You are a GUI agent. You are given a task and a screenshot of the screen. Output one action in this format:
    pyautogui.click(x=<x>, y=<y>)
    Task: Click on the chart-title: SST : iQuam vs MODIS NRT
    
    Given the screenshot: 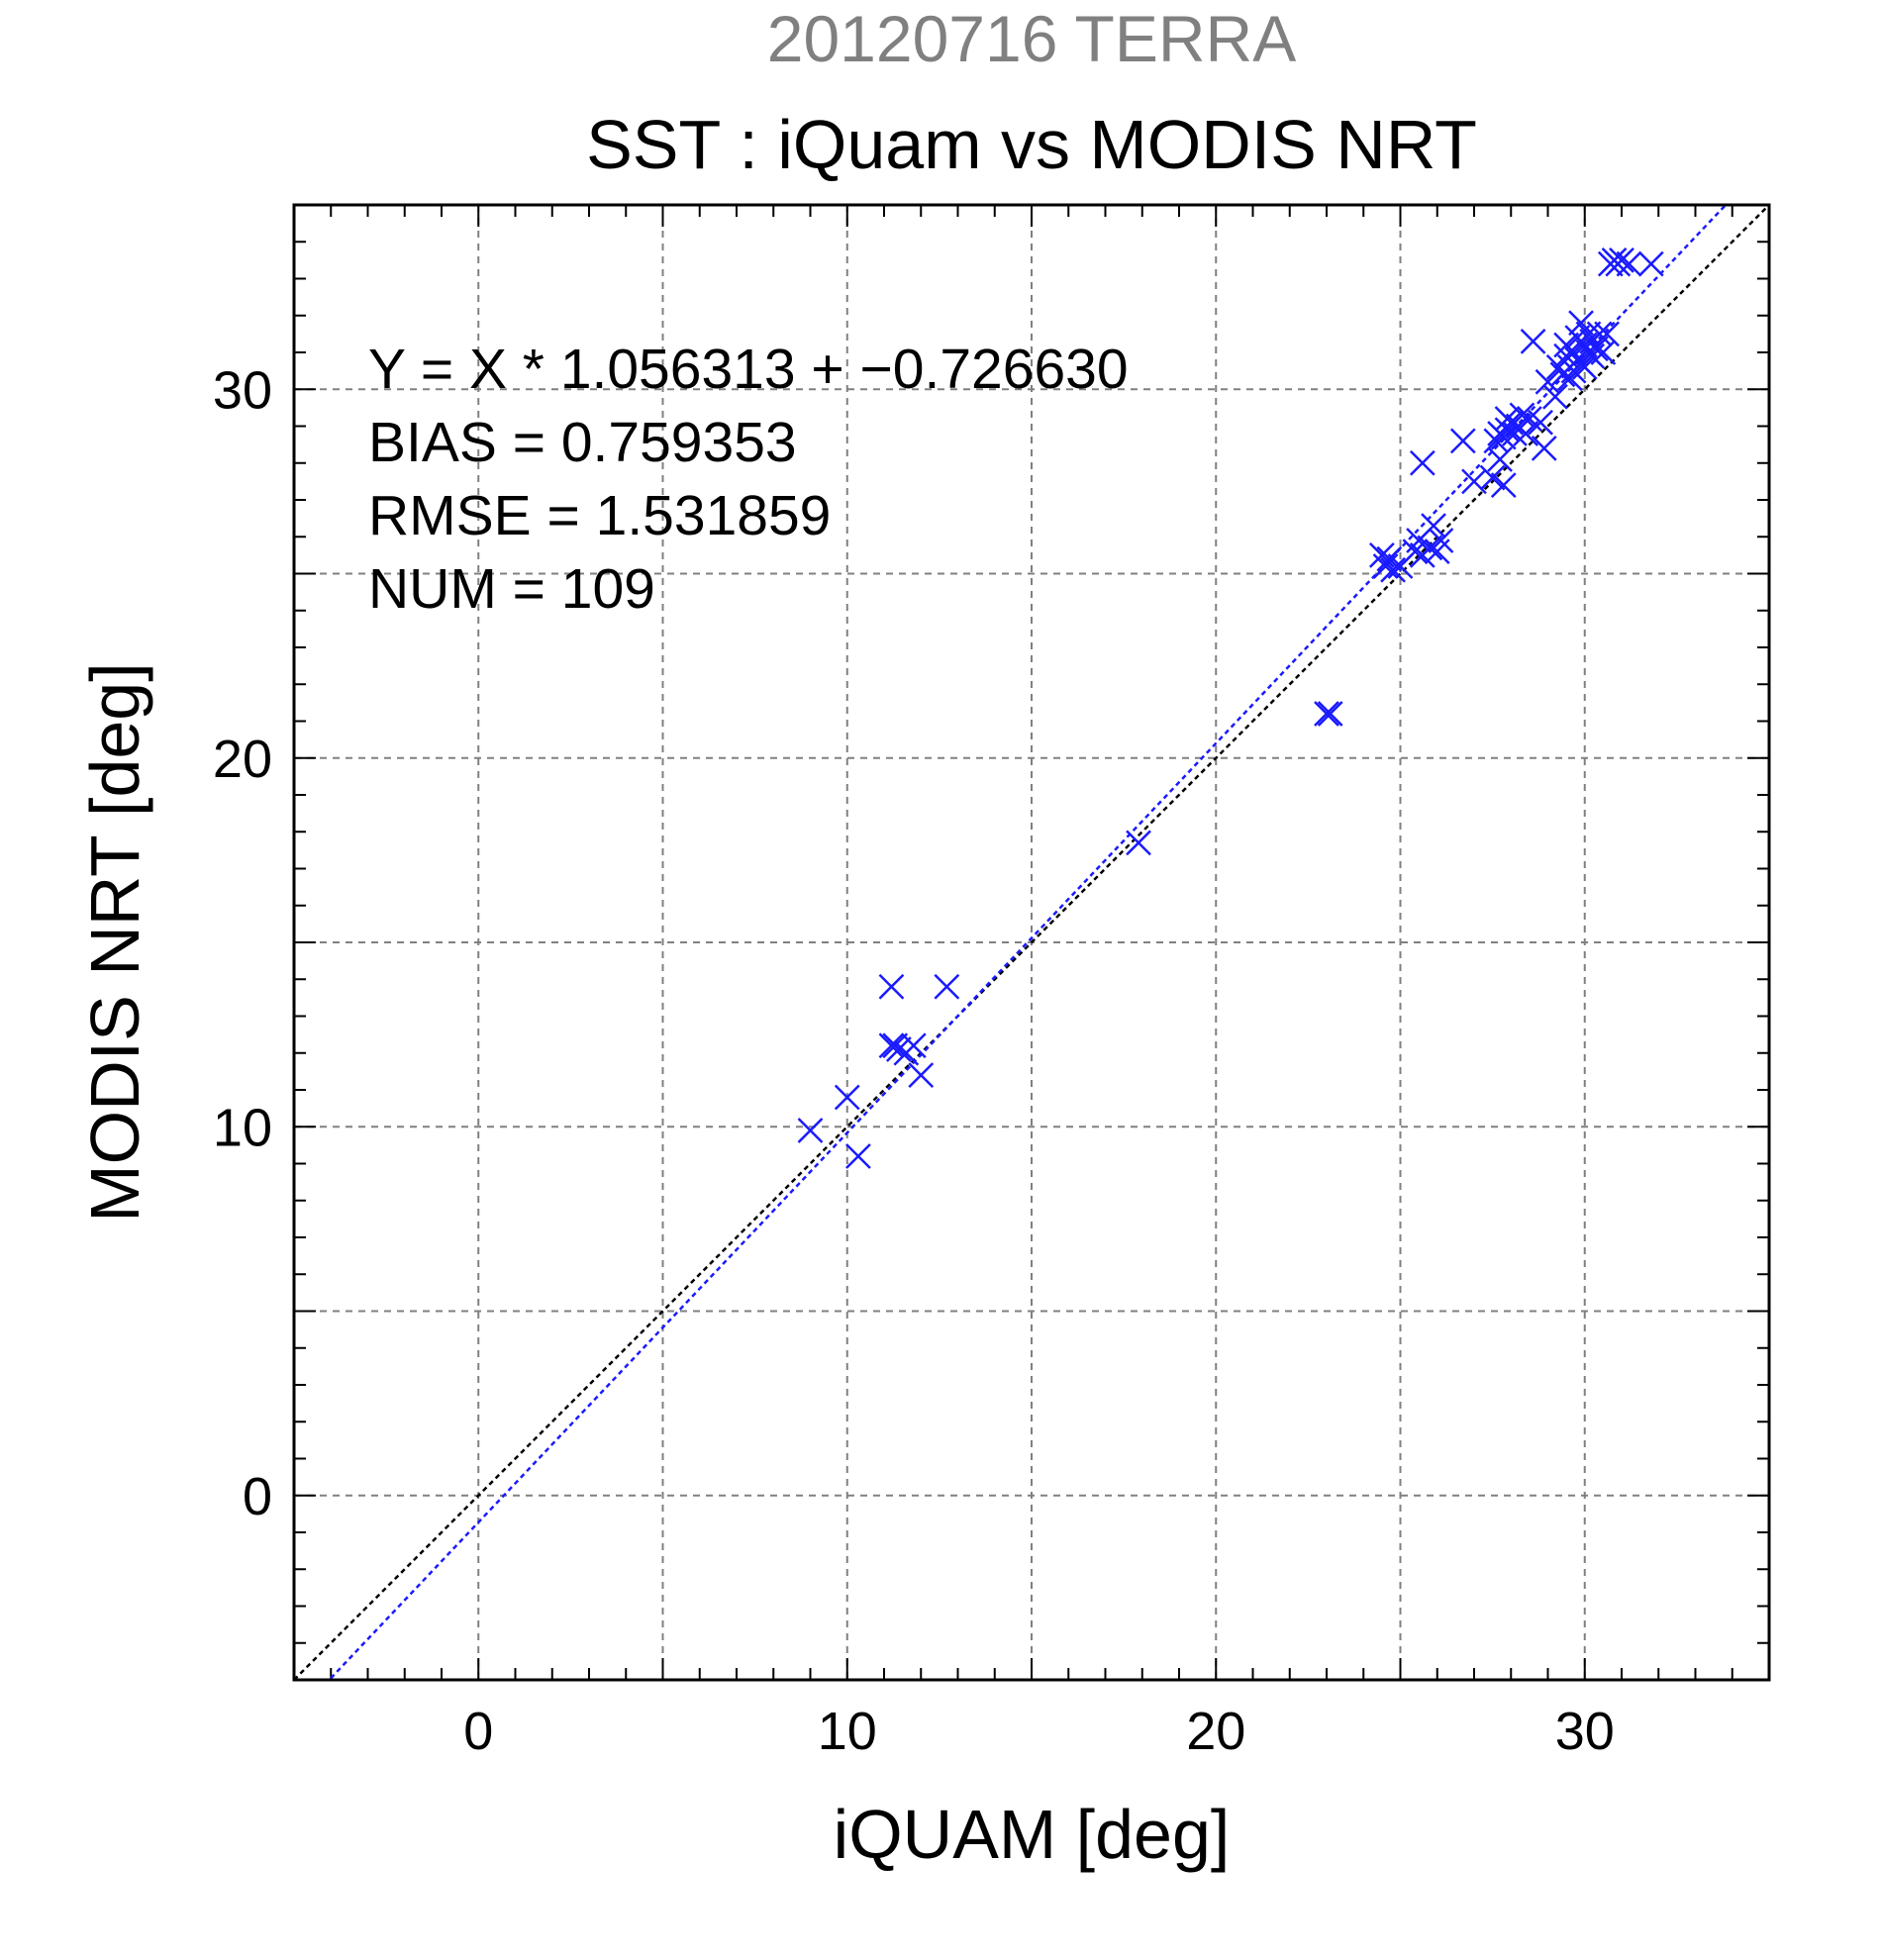 What is the action you would take?
    pyautogui.click(x=1031, y=144)
    